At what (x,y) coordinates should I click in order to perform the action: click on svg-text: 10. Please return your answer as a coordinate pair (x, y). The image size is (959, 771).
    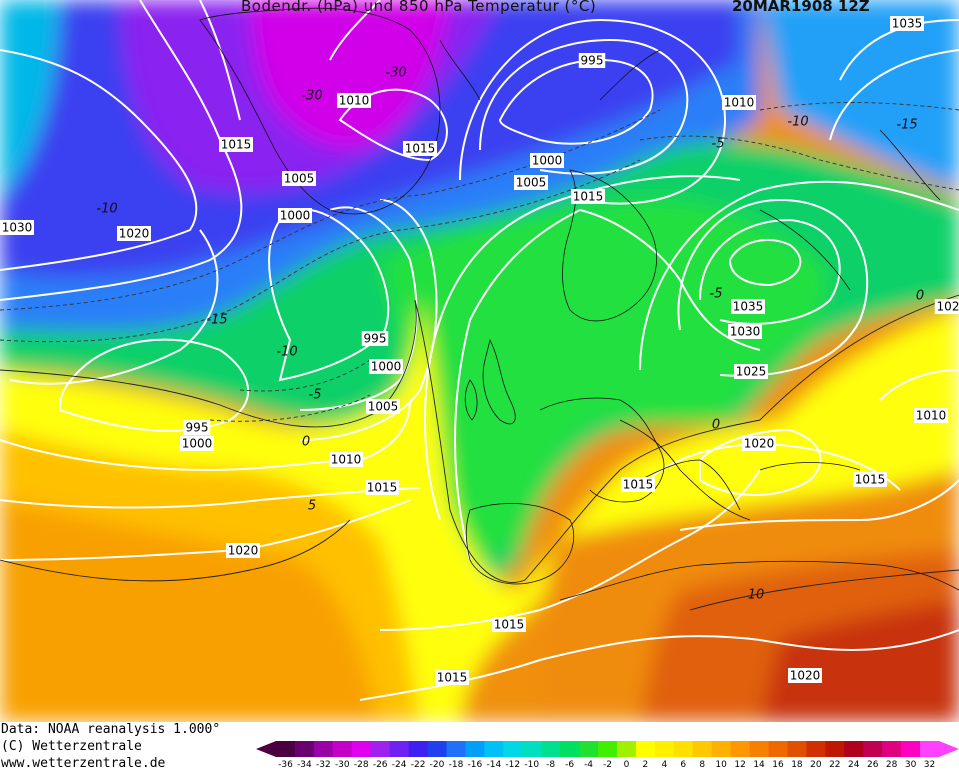
    Looking at the image, I should click on (756, 595).